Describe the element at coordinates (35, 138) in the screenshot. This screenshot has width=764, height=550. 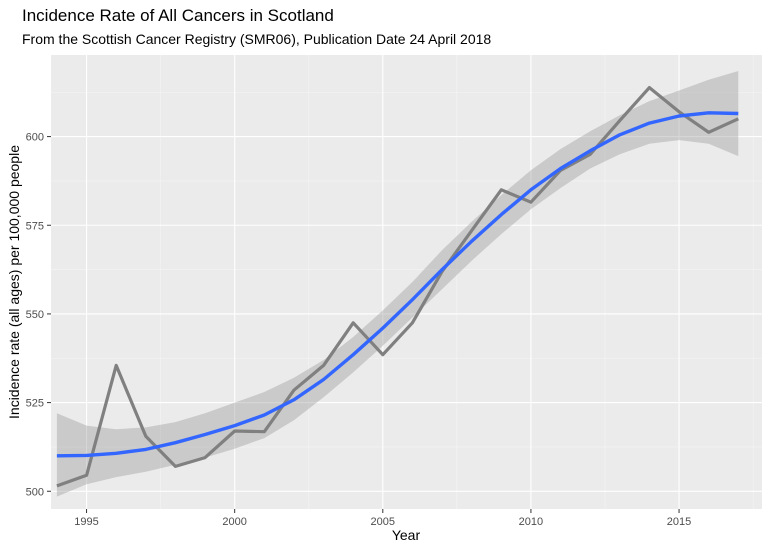
I see `y-tick-label: 600` at that location.